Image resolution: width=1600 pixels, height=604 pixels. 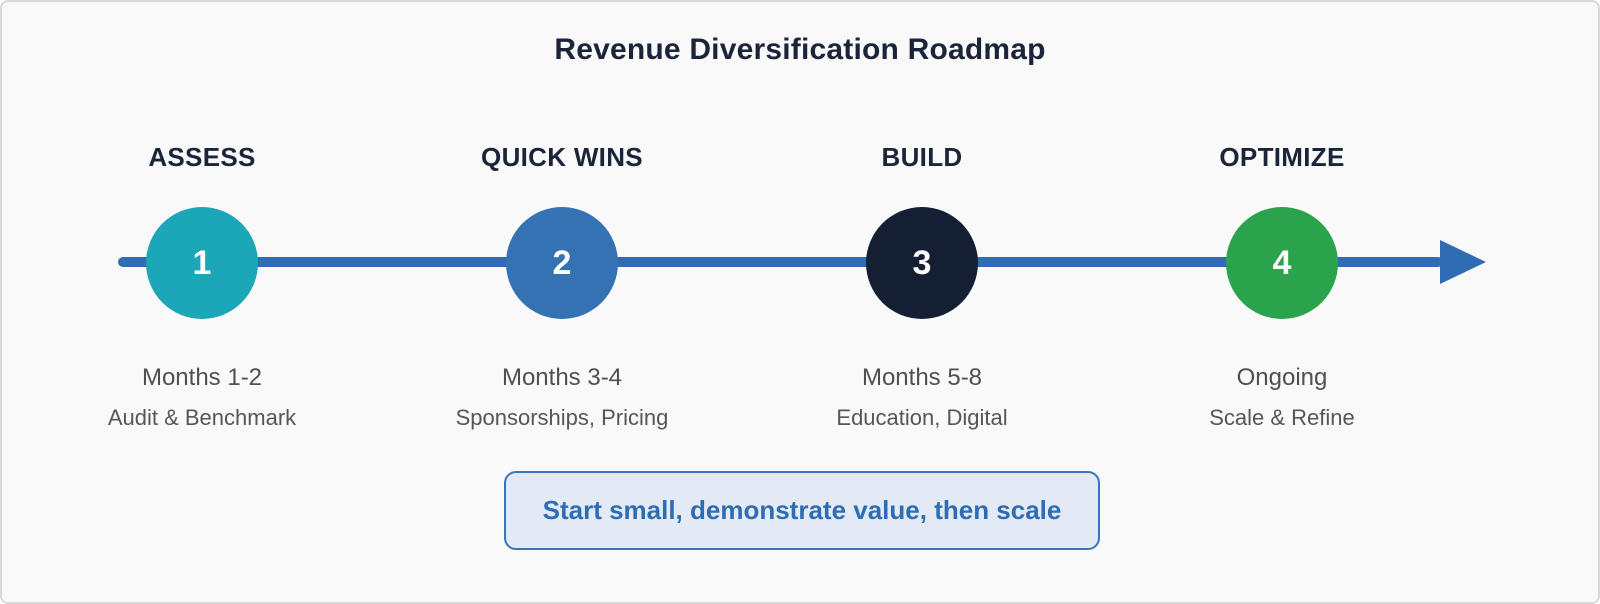 I want to click on stage-timeframe: Months 5-8, so click(x=922, y=377).